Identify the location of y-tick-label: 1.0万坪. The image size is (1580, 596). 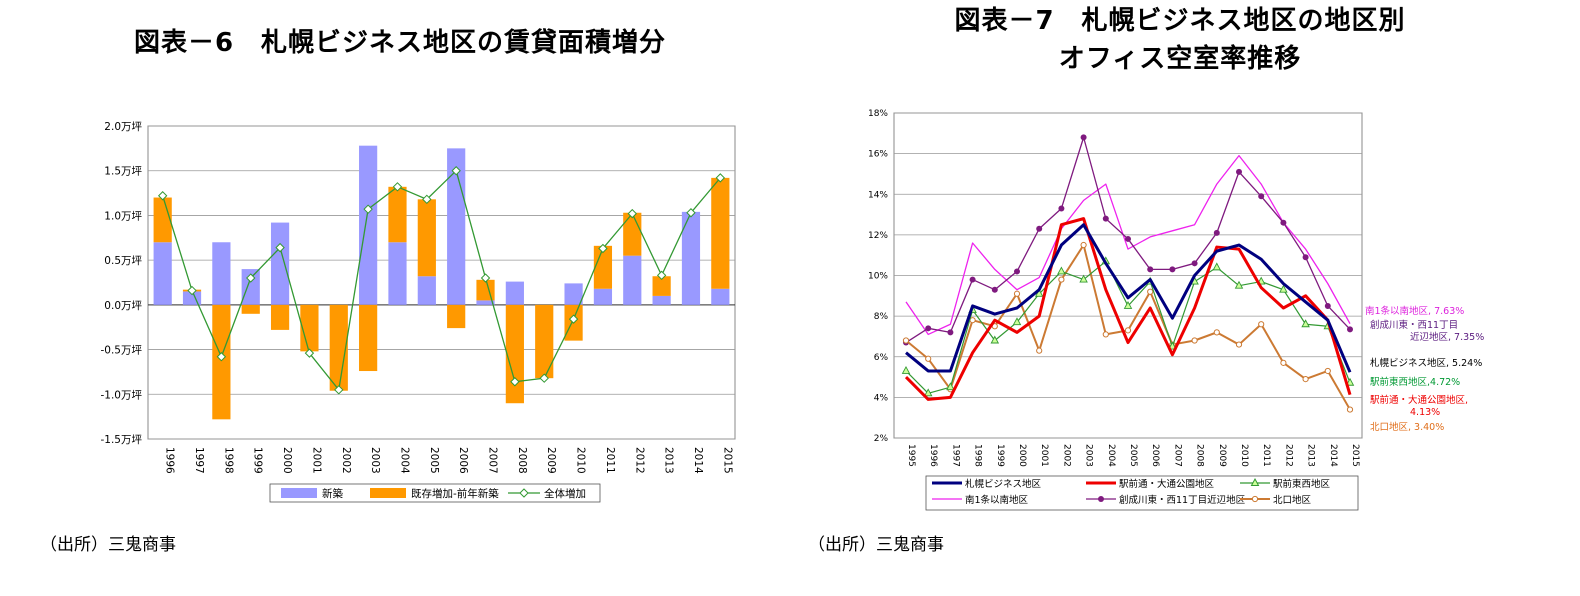
(123, 215).